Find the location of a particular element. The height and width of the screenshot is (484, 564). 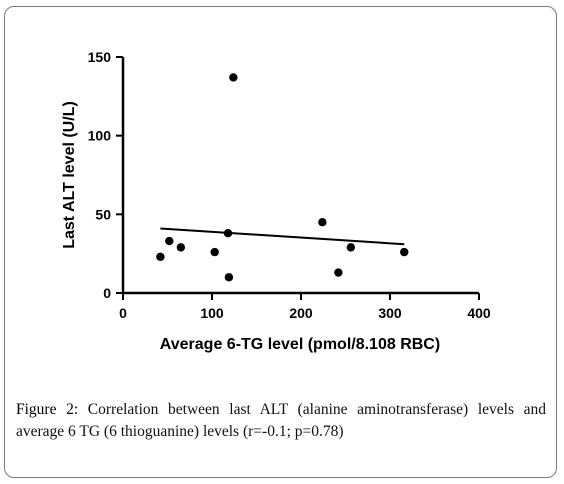

x-tick-label: 400 is located at coordinates (479, 313).